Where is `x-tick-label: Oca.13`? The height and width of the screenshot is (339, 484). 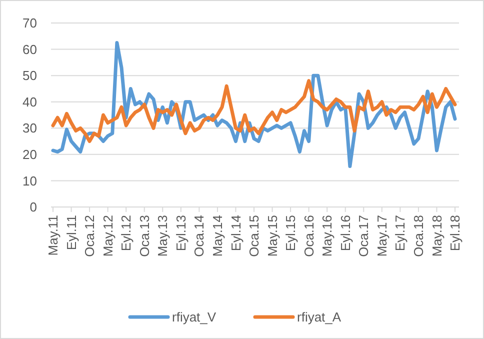 x-tick-label: Oca.13 is located at coordinates (144, 236).